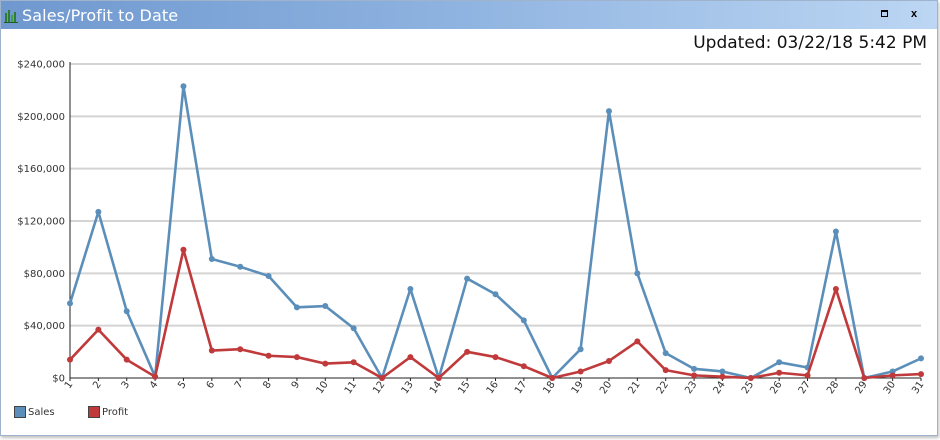 Image resolution: width=940 pixels, height=440 pixels. I want to click on legend-swatch-sales, so click(20, 412).